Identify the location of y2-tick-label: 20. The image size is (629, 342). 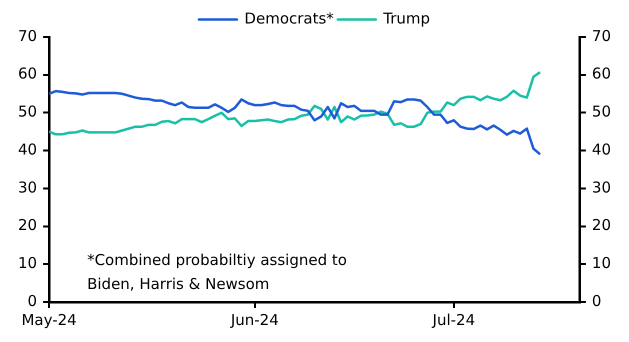
(602, 225).